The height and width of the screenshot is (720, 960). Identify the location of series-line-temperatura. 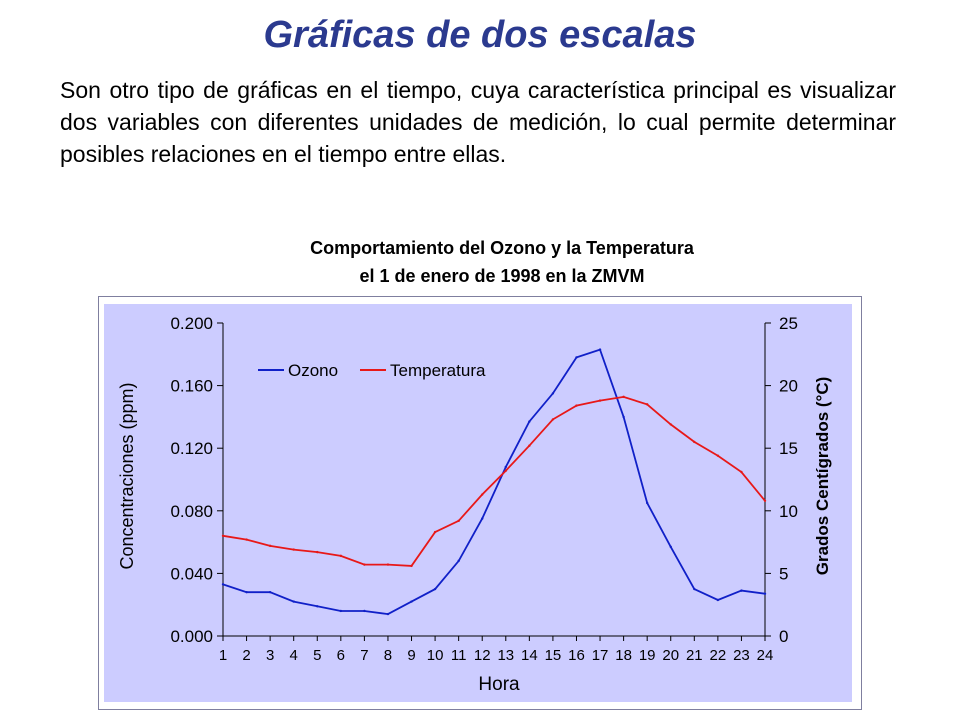
(494, 481).